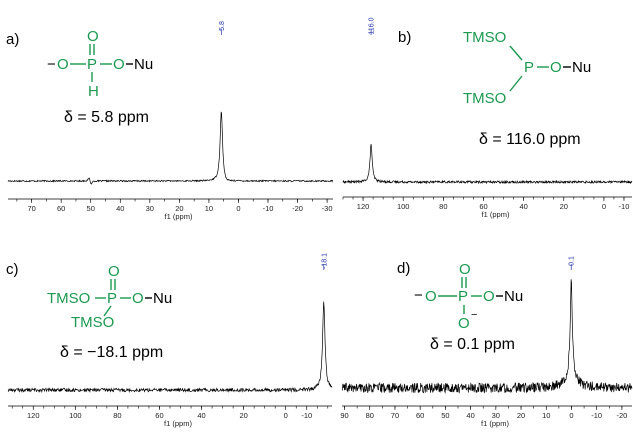 This screenshot has height=435, width=633. What do you see at coordinates (68, 298) in the screenshot?
I see `panel-c-atom-tmso-left: TMSO` at bounding box center [68, 298].